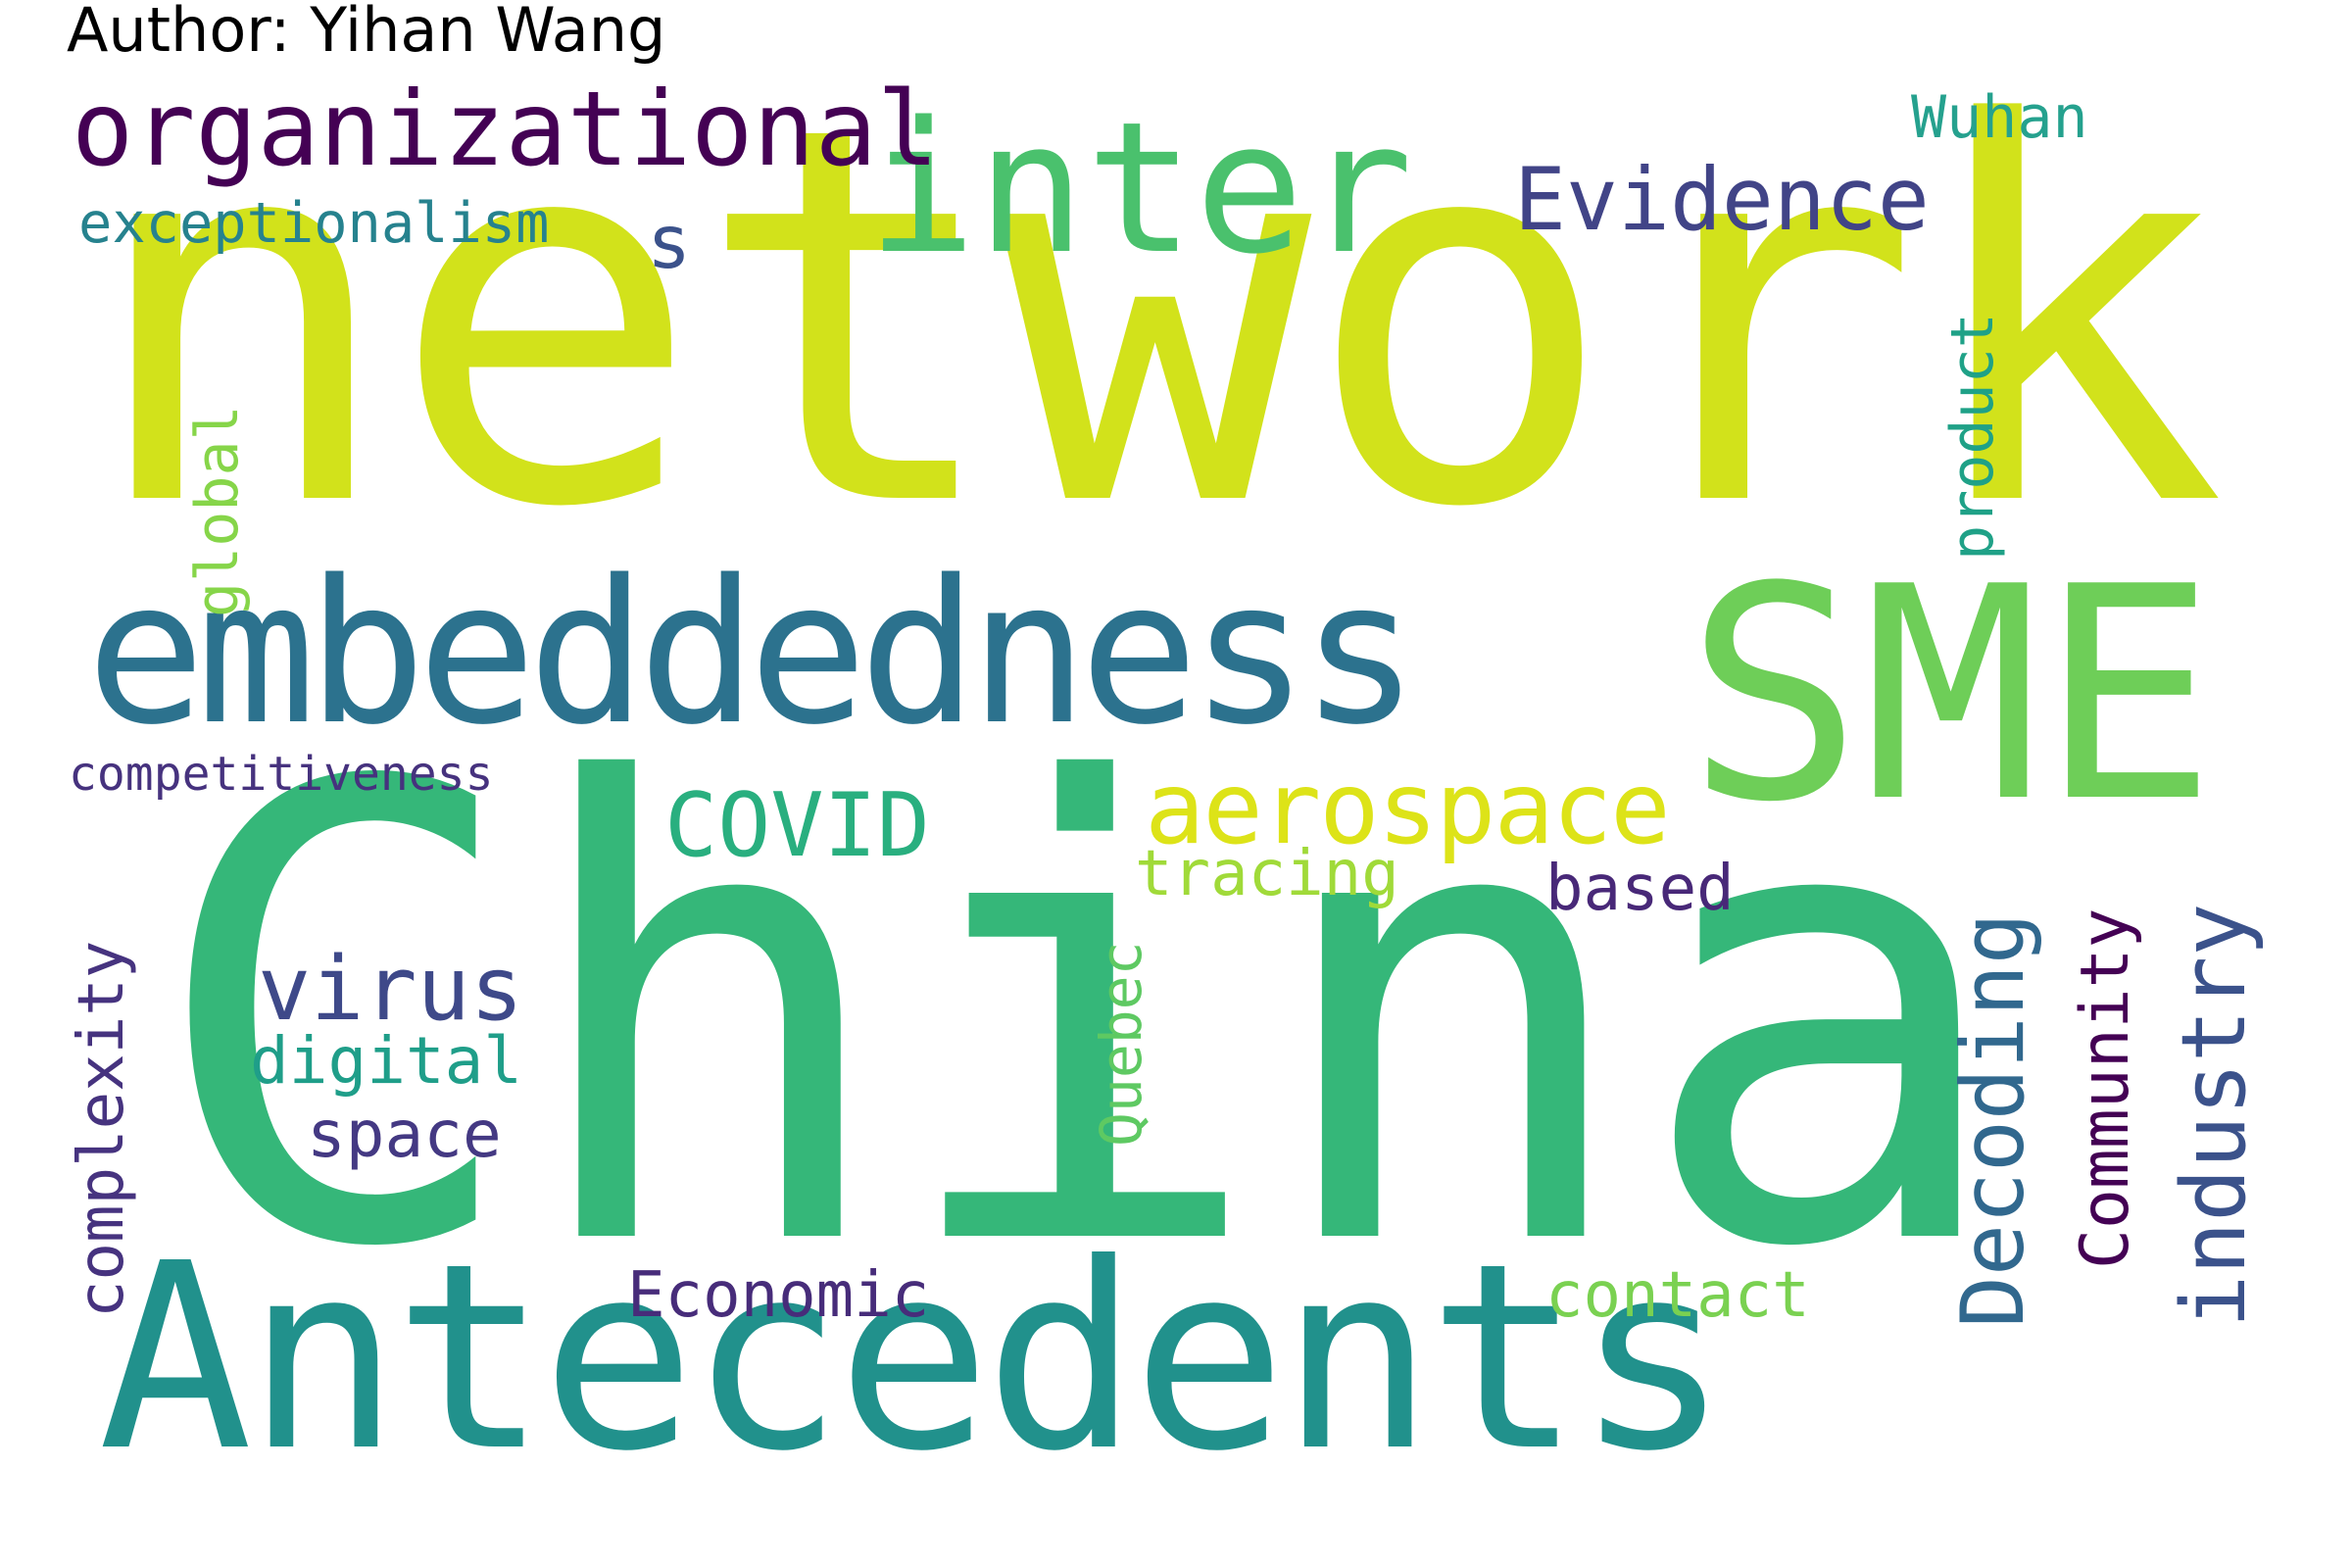 Image resolution: width=2352 pixels, height=1568 pixels. What do you see at coordinates (506, 129) in the screenshot?
I see `word-organizational: organizational` at bounding box center [506, 129].